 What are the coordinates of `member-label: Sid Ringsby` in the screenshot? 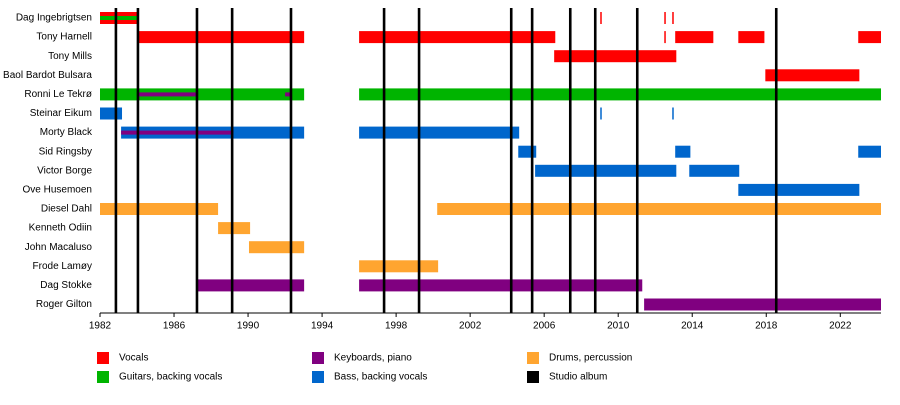 It's located at (65, 151).